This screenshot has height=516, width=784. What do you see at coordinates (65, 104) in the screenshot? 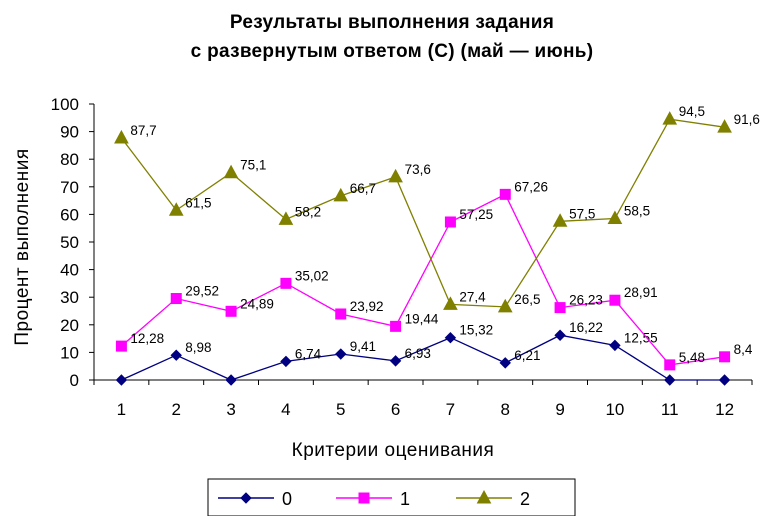
I see `y-tick-label: 100` at bounding box center [65, 104].